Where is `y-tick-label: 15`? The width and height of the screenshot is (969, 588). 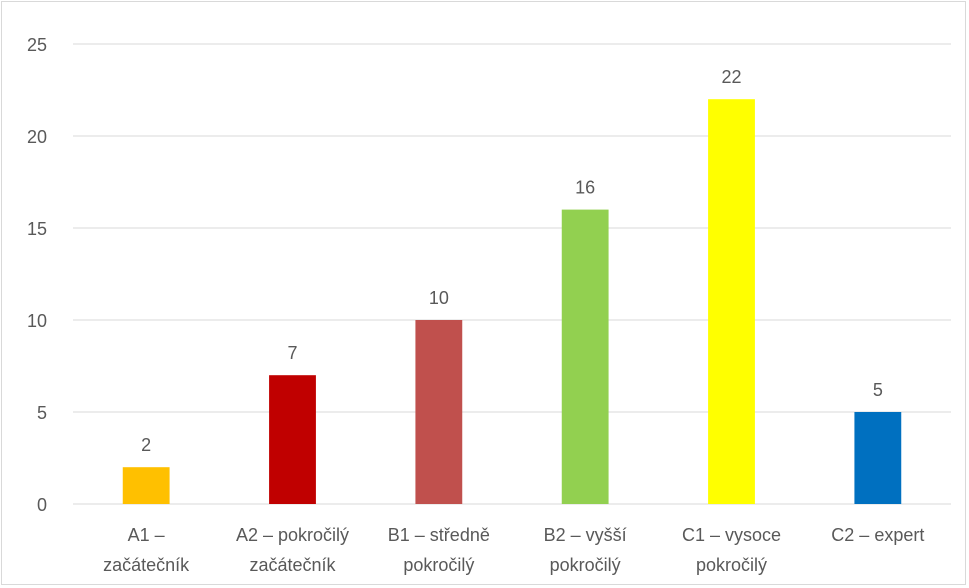 y-tick-label: 15 is located at coordinates (37, 229).